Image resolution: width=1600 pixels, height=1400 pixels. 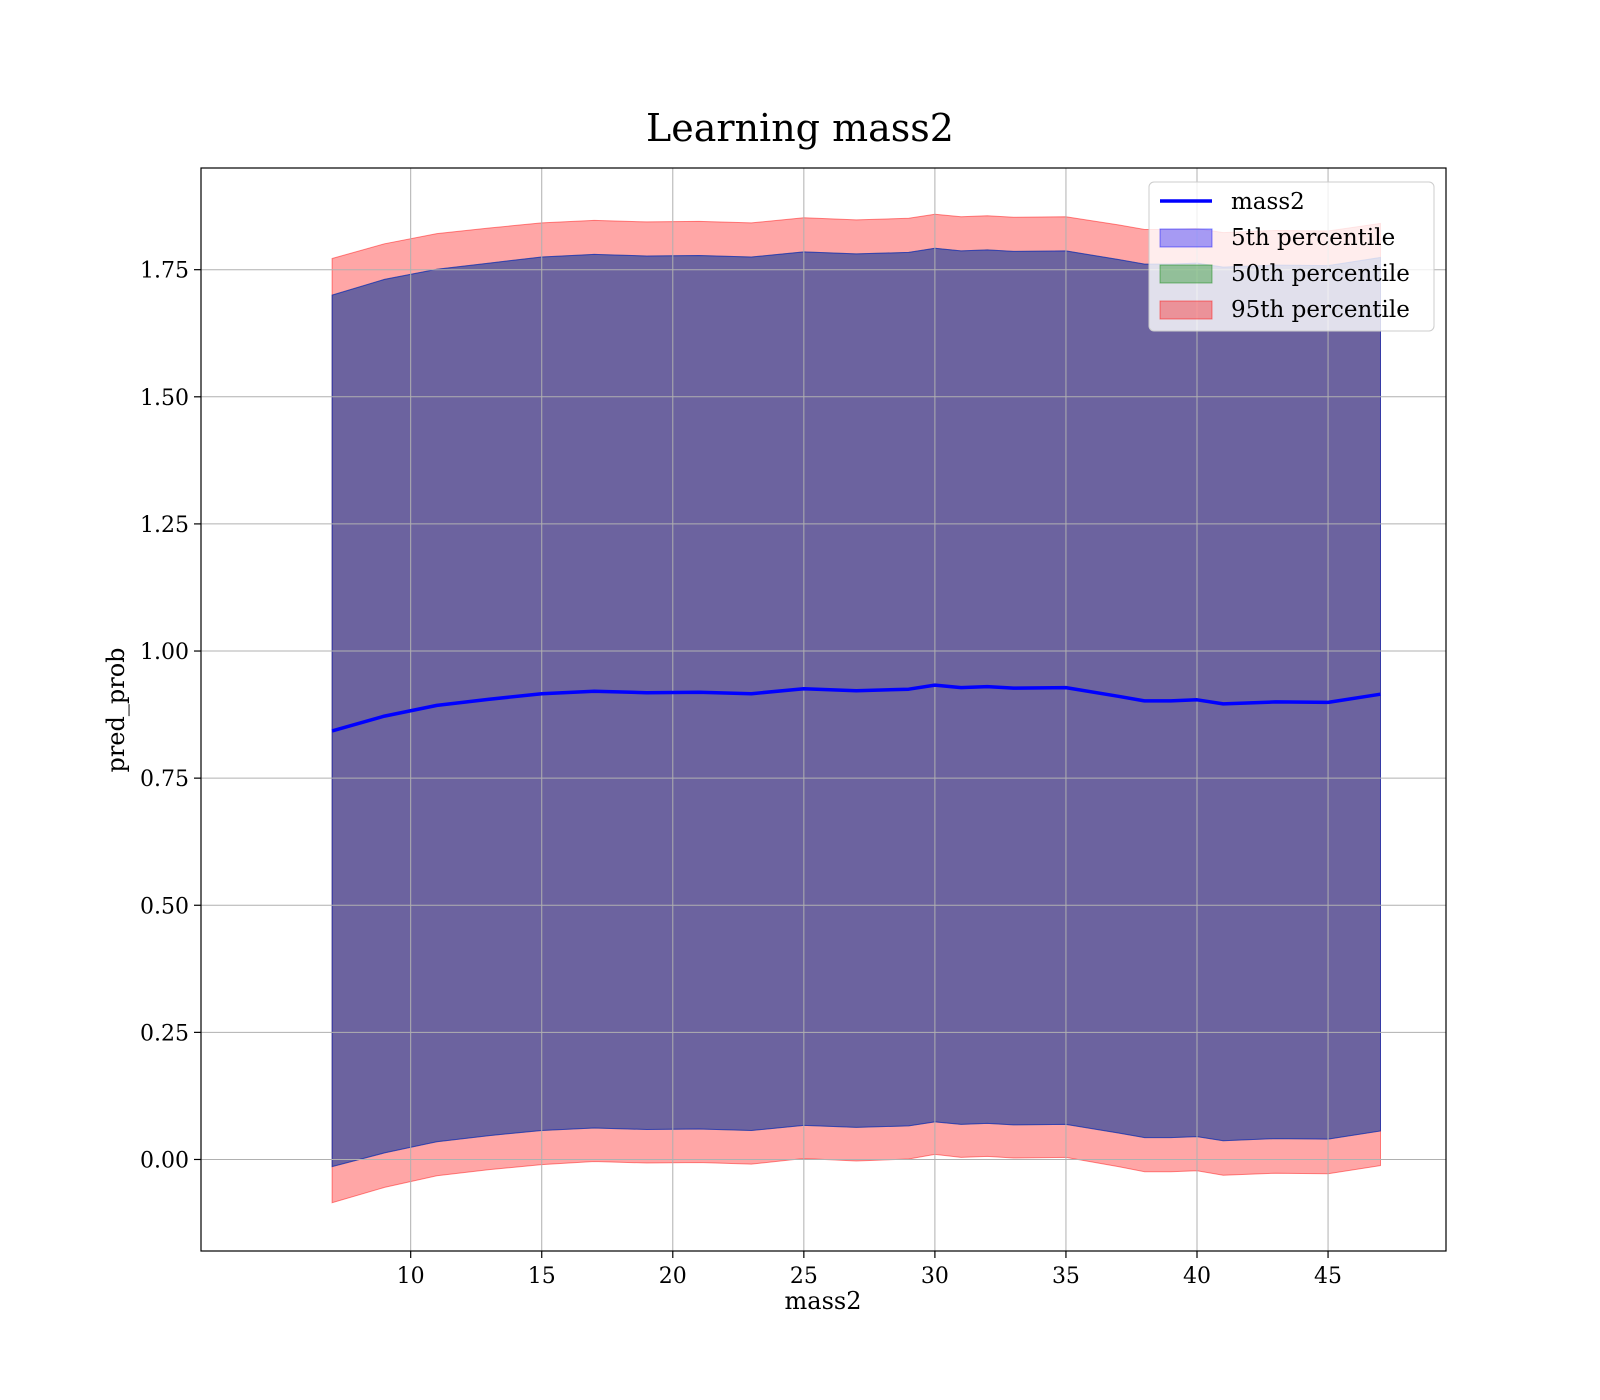 What do you see at coordinates (164, 652) in the screenshot?
I see `y-tick-label: 1.00` at bounding box center [164, 652].